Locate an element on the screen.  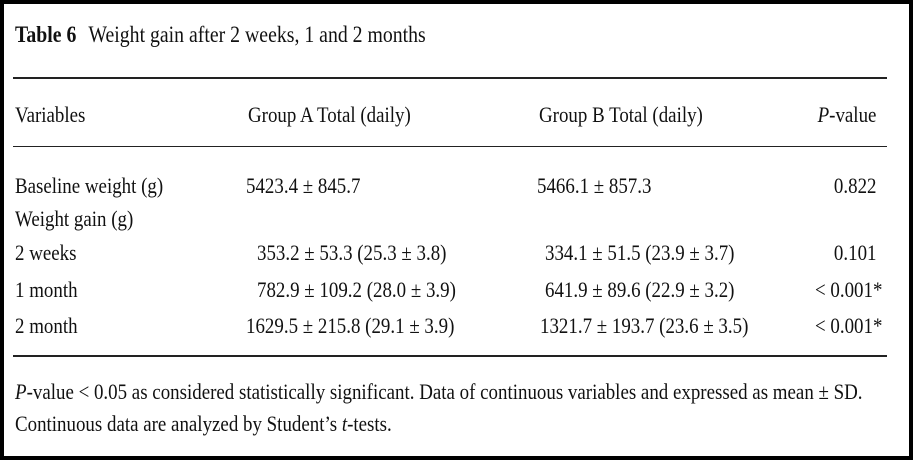
row-2-month-group-a: 1629.5 ± 215.8 (29.1 ± 3.9) is located at coordinates (350, 325).